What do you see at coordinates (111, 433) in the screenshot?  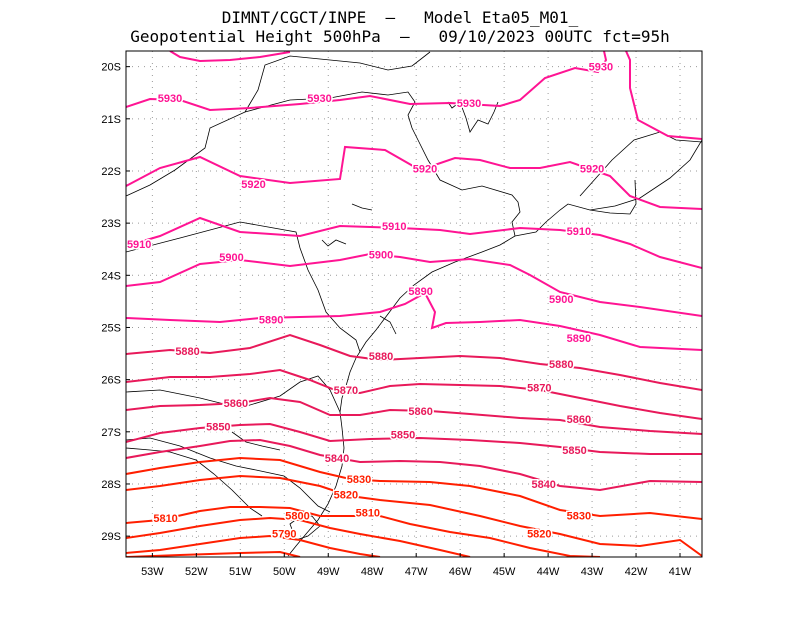 I see `lat-tick-label: 27S` at bounding box center [111, 433].